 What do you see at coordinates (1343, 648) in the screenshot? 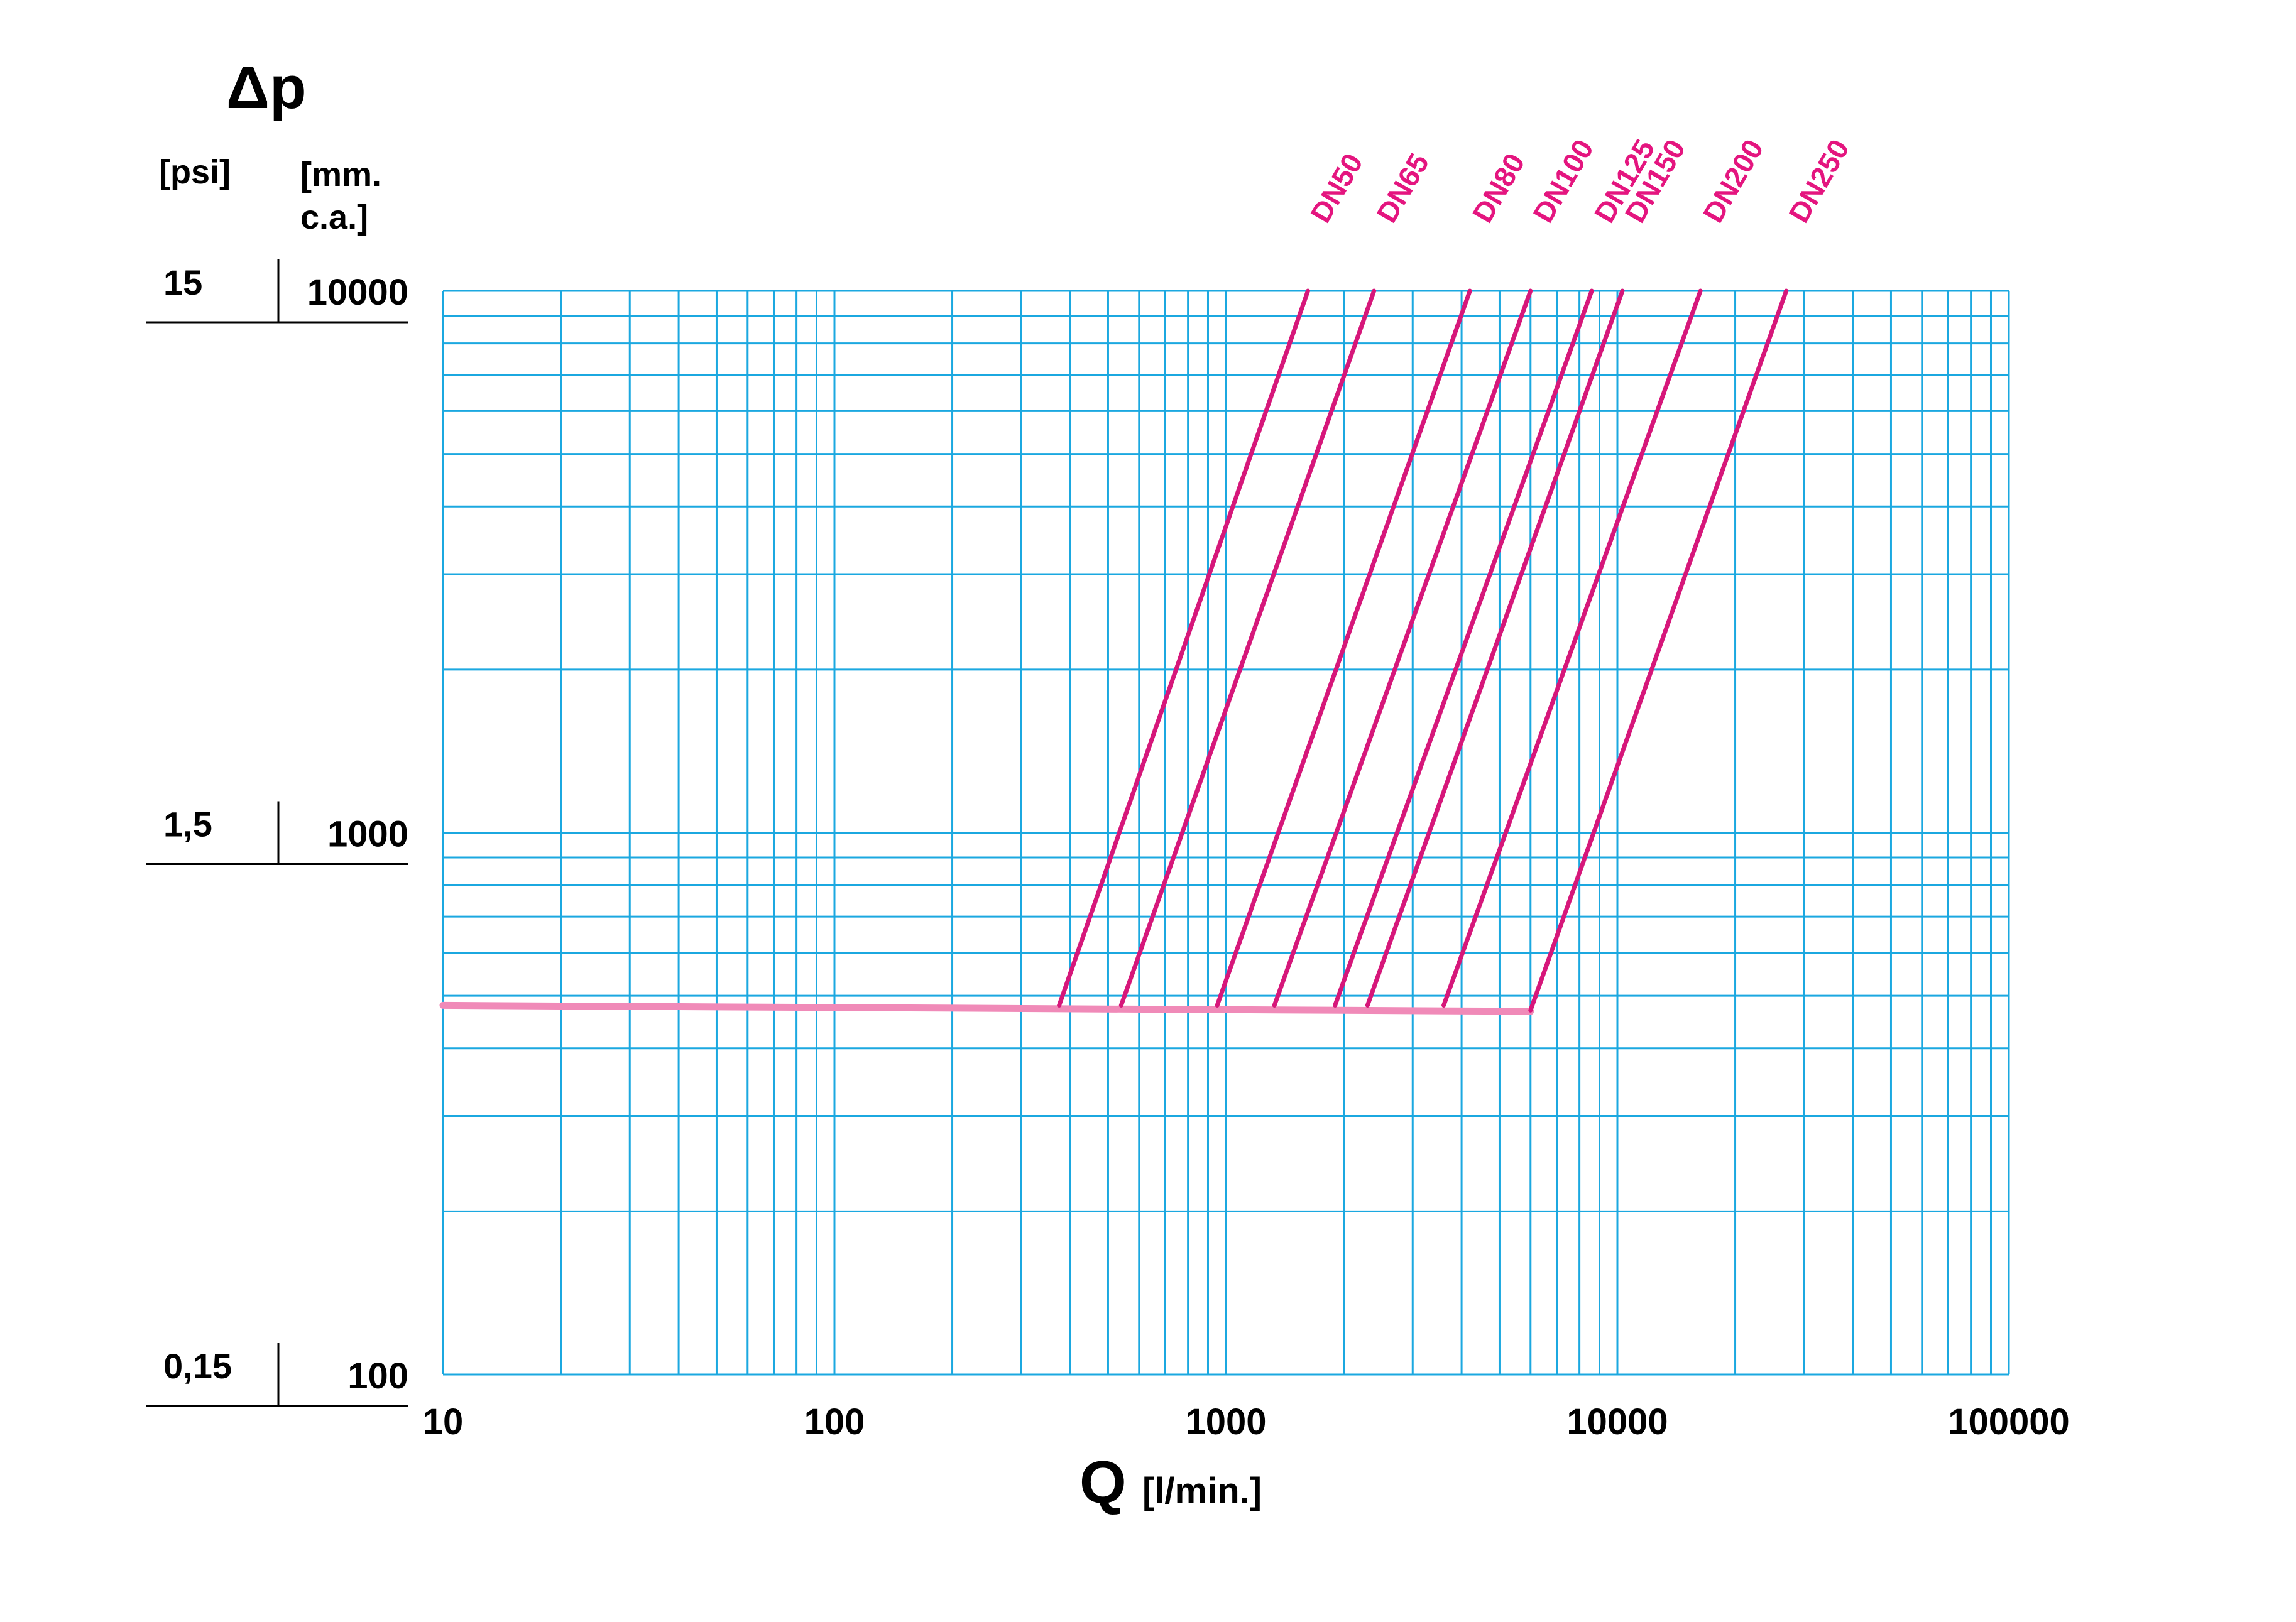
I see `series-line-dn80` at bounding box center [1343, 648].